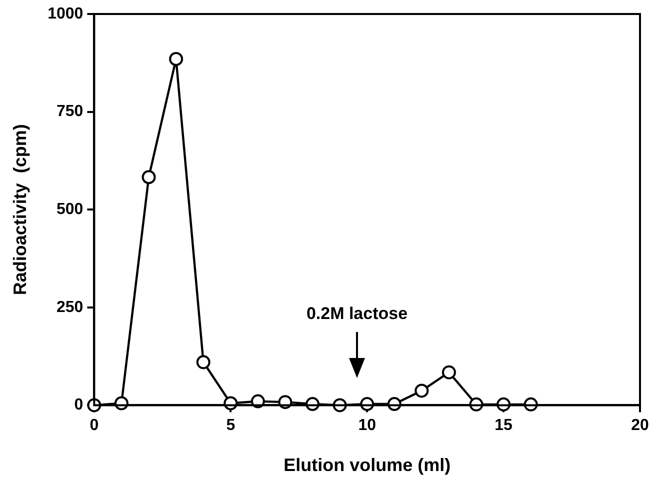 This screenshot has width=656, height=487. Describe the element at coordinates (640, 425) in the screenshot. I see `x-tick-label: 20` at that location.